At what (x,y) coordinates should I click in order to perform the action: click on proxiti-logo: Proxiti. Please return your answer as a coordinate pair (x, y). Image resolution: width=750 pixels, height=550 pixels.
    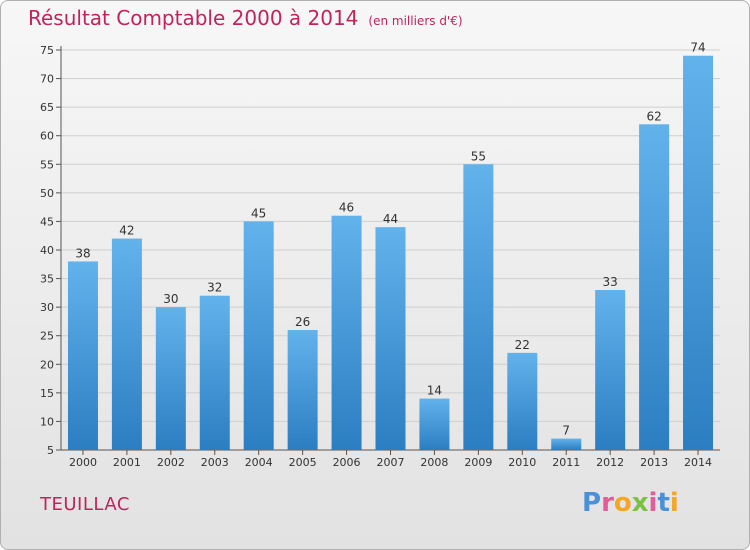
    Looking at the image, I should click on (630, 503).